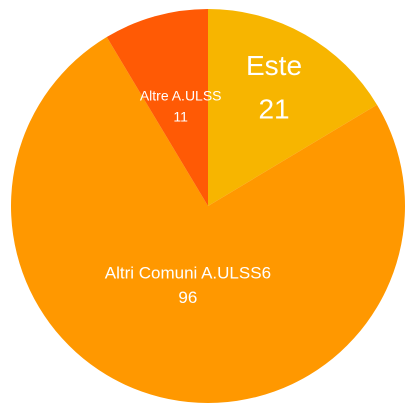 This screenshot has width=406, height=403. What do you see at coordinates (187, 297) in the screenshot?
I see `slice-value: 96` at bounding box center [187, 297].